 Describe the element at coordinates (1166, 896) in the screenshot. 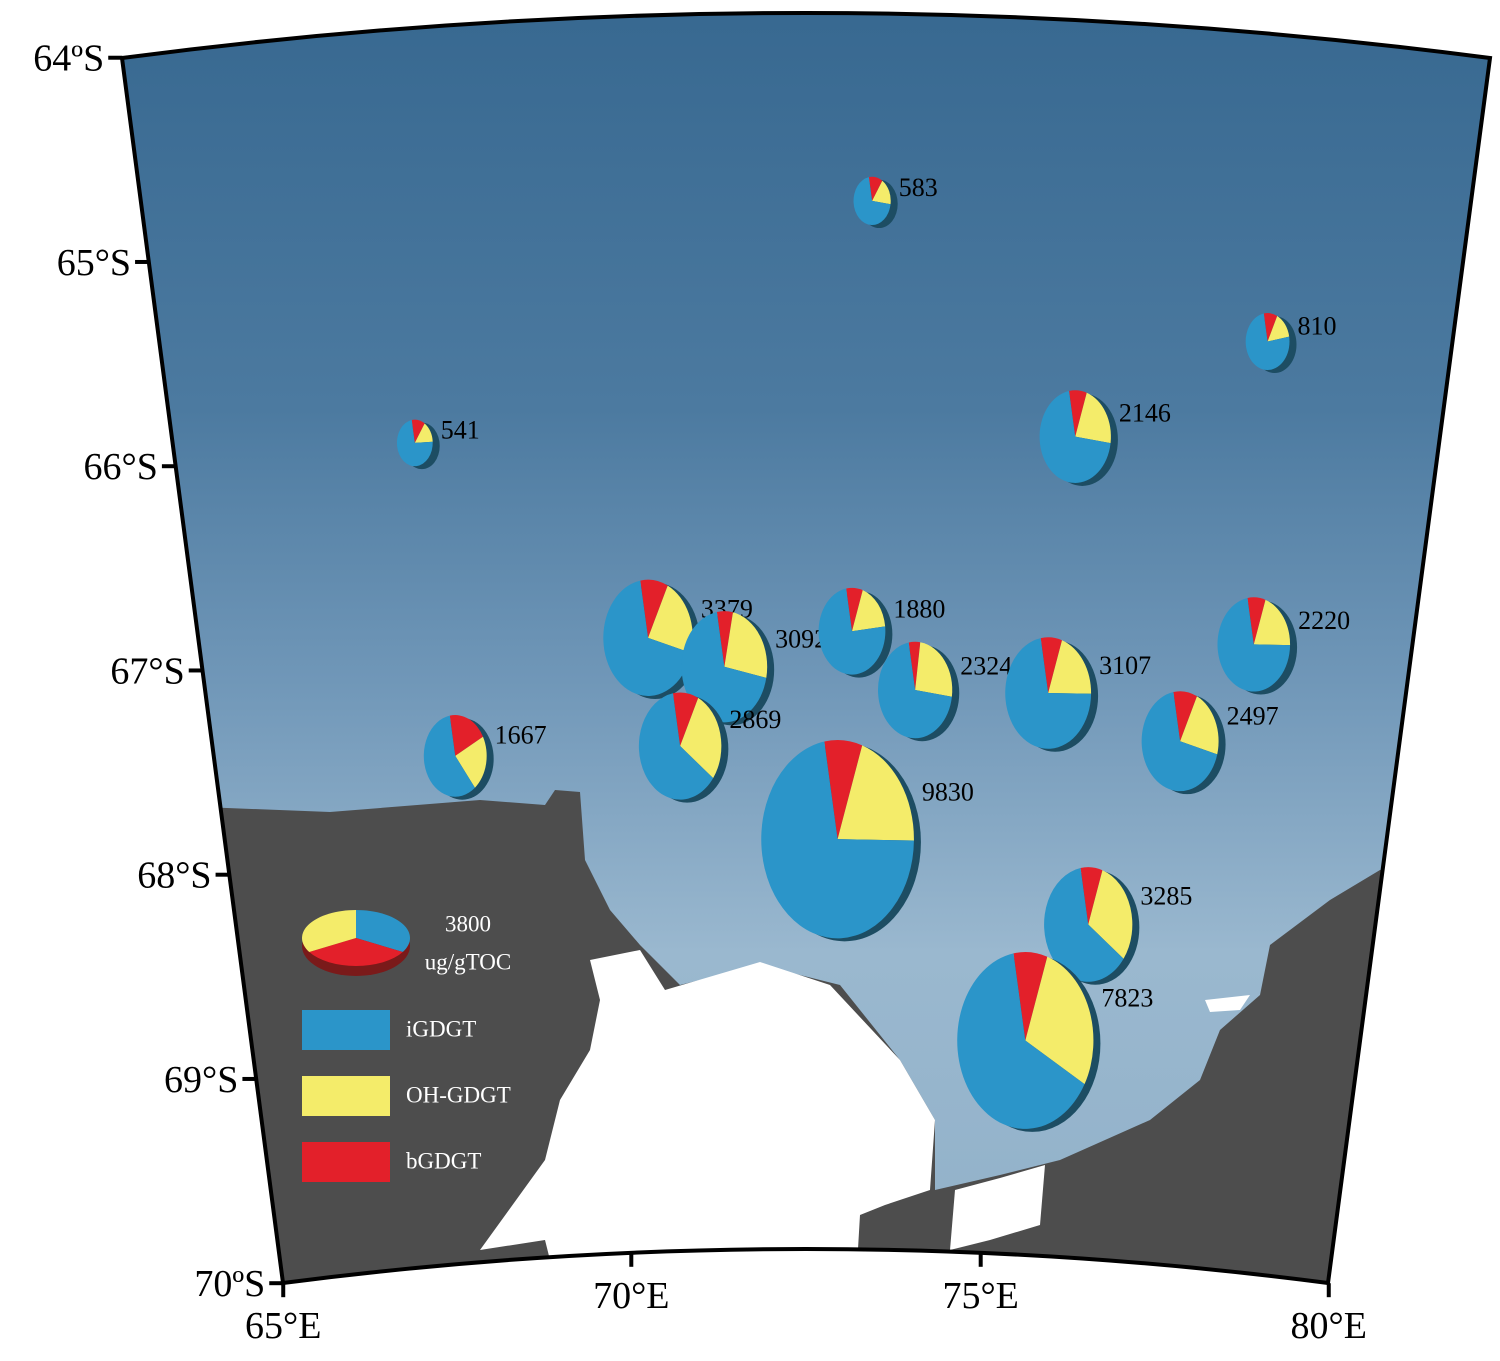

I see `station-label: 3285` at that location.